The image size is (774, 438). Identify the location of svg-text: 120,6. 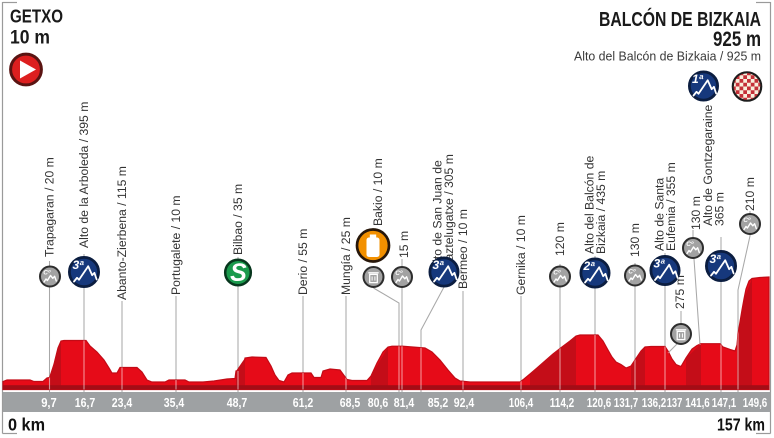
(599, 402).